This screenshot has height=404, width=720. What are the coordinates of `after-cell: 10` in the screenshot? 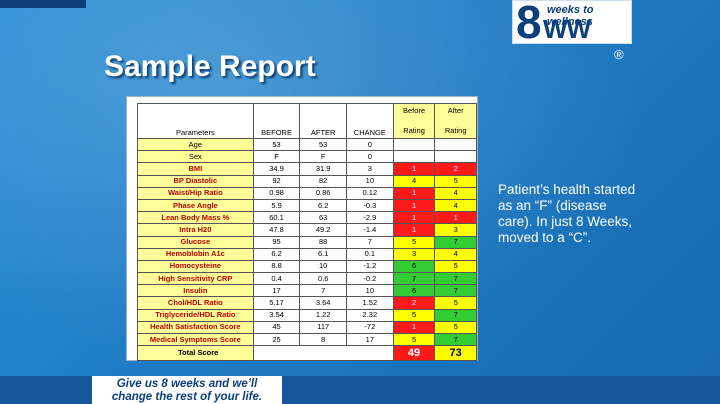 It's located at (323, 266).